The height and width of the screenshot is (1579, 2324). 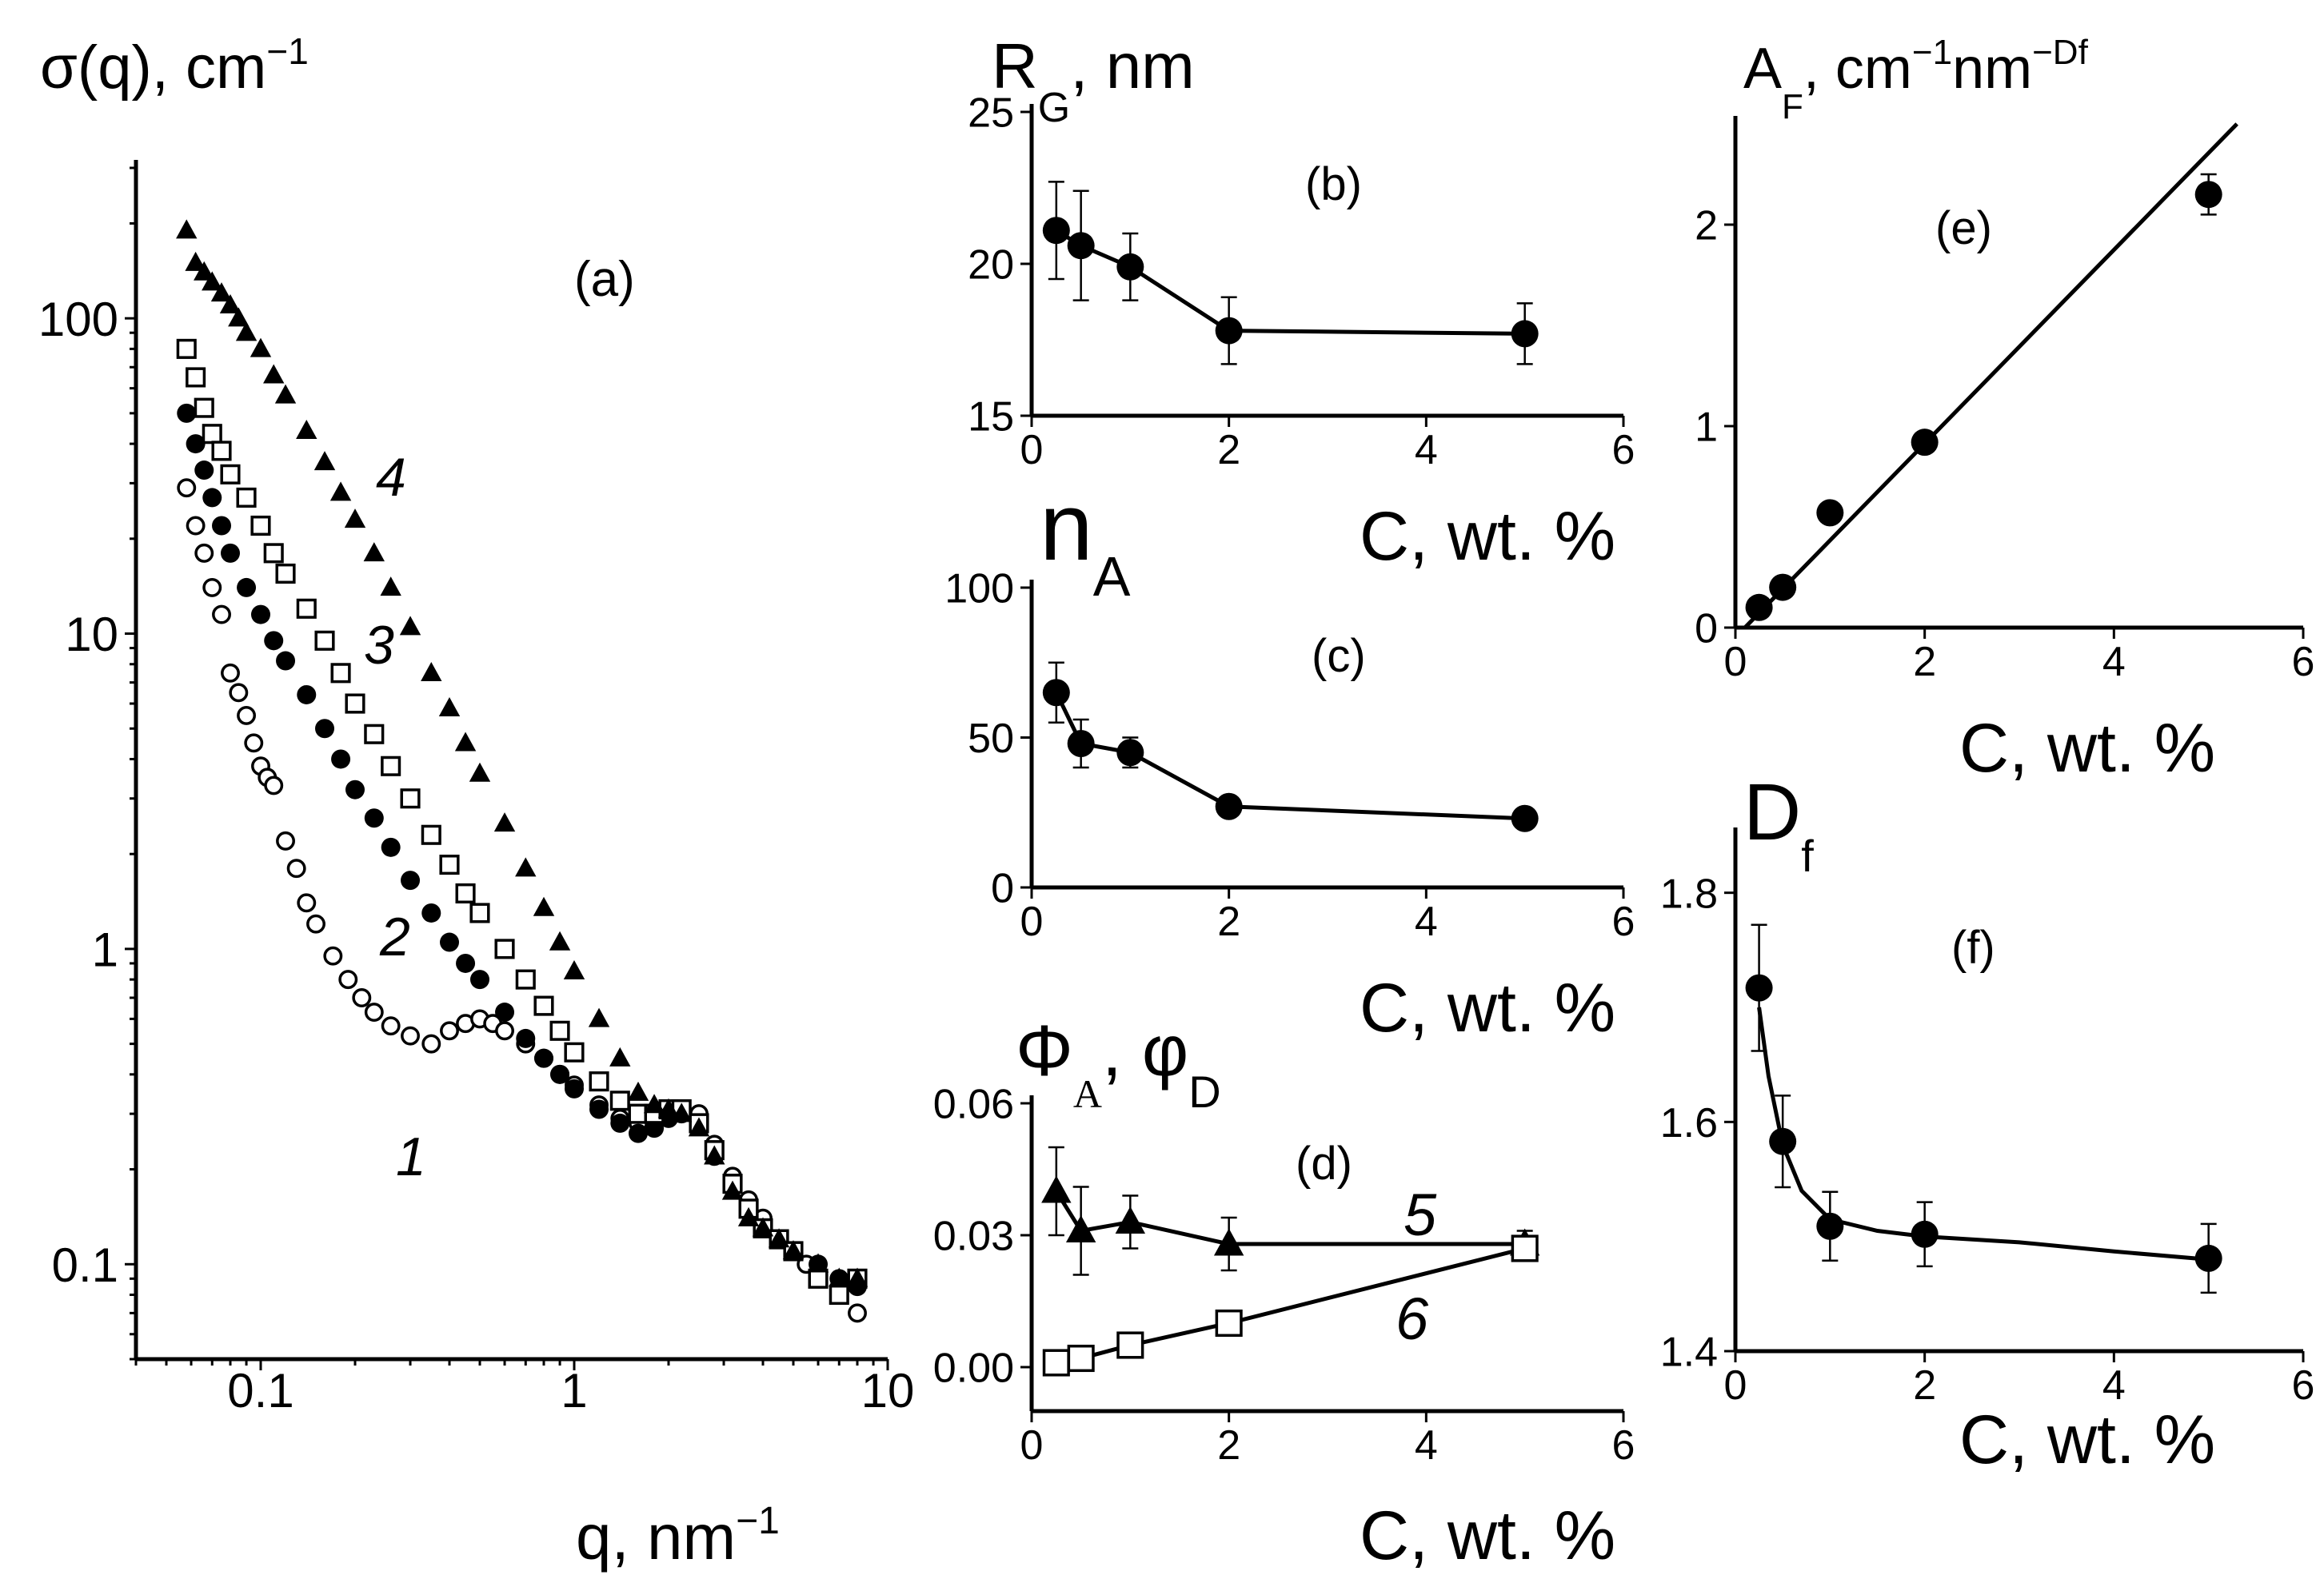 I want to click on panel-b-y-tick-label: 25, so click(x=991, y=114).